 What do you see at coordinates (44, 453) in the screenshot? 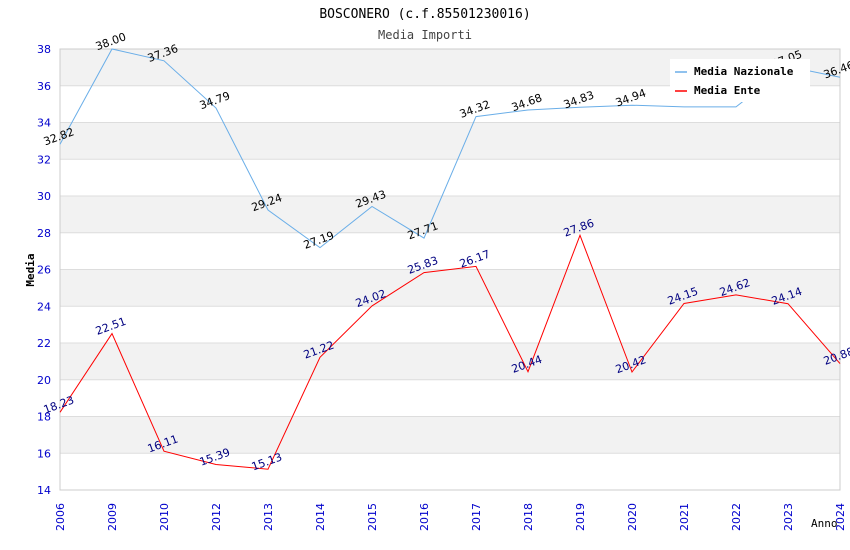
I see `y-tick-label: 16` at bounding box center [44, 453].